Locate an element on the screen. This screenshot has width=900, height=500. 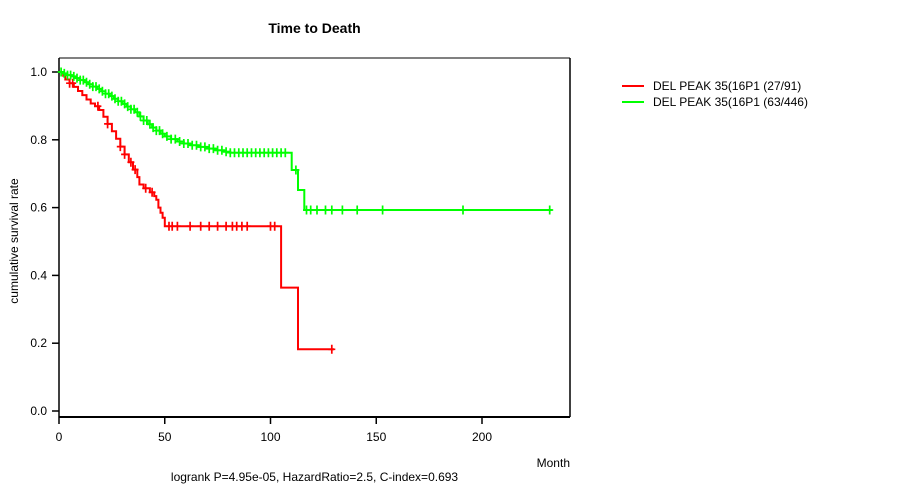
x-tick-label: 150 is located at coordinates (376, 437).